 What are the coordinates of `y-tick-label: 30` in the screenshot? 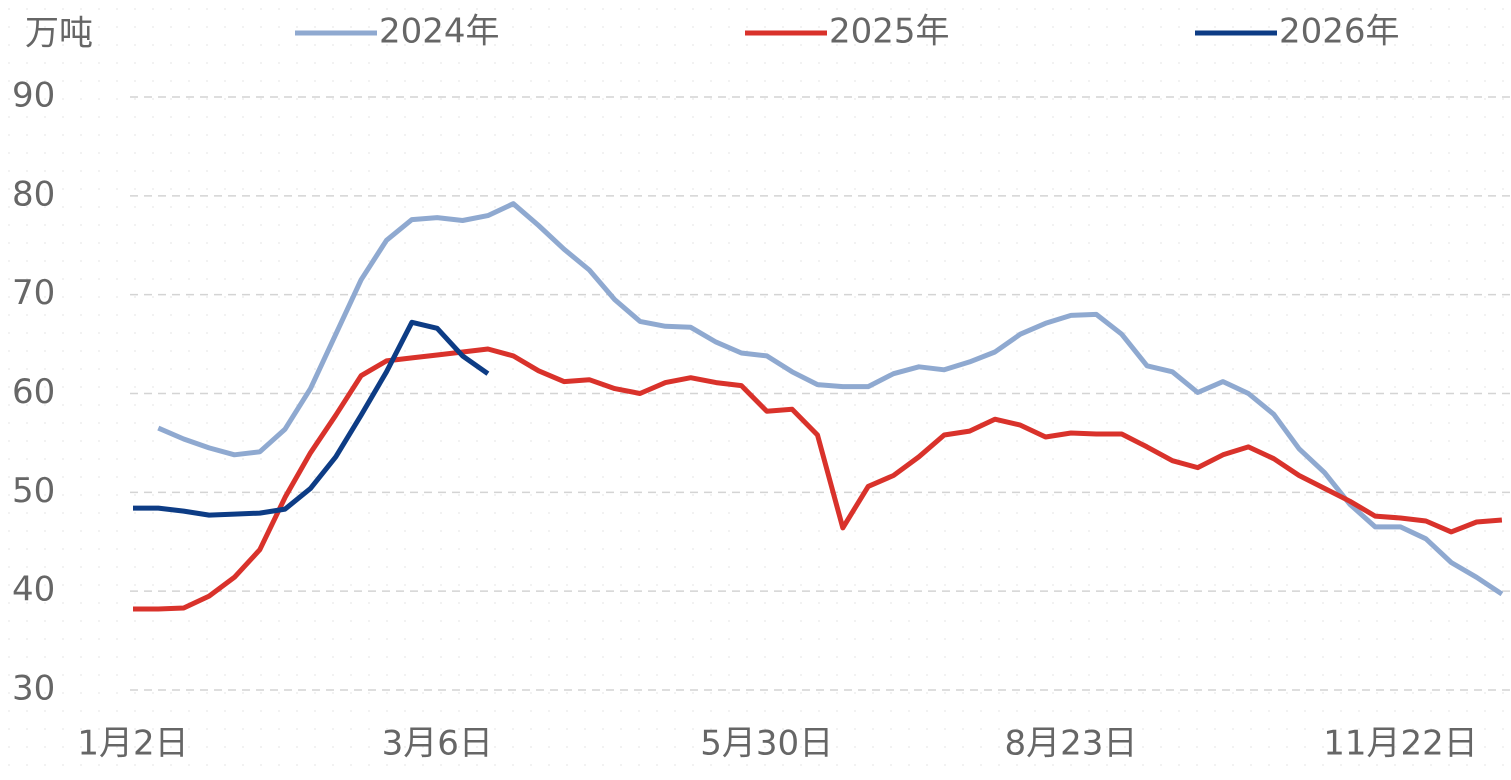 It's located at (33, 689).